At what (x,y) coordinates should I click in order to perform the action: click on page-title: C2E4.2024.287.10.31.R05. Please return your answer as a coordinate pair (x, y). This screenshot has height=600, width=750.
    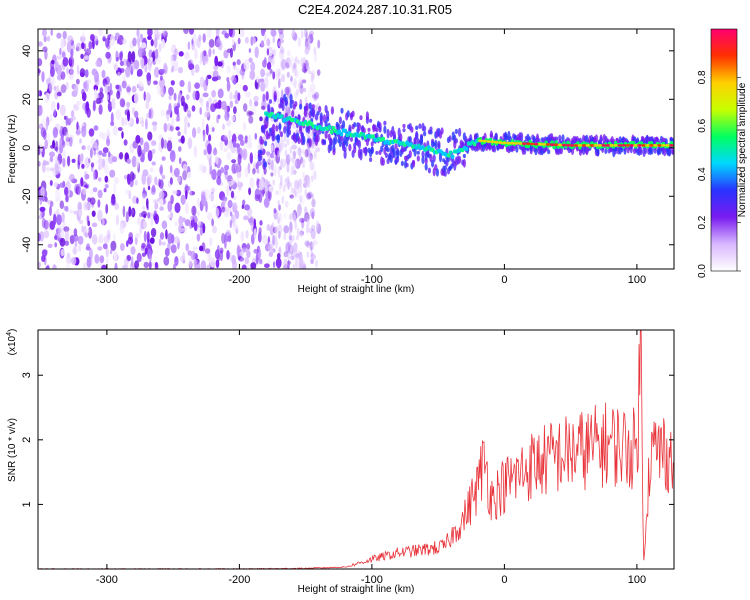
    Looking at the image, I should click on (375, 9).